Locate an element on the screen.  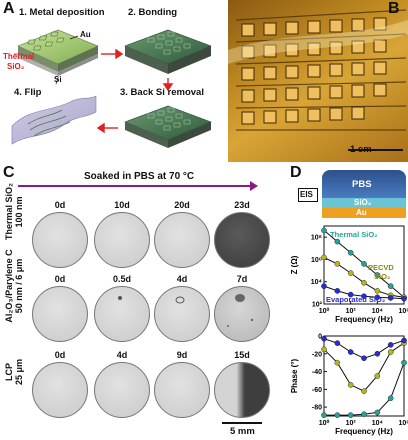
y-tick-label: -20 is located at coordinates (317, 354).